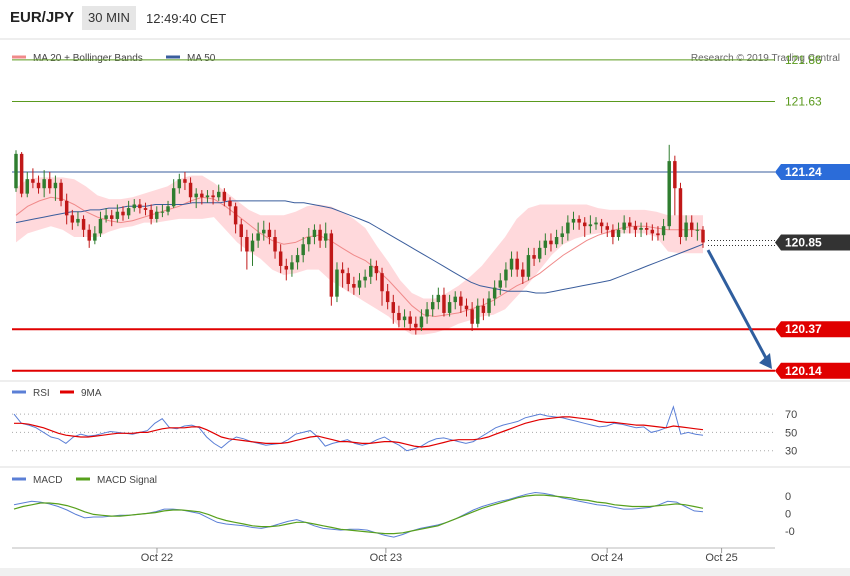  Describe the element at coordinates (803, 60) in the screenshot. I see `target-price-label: 121.86` at that location.